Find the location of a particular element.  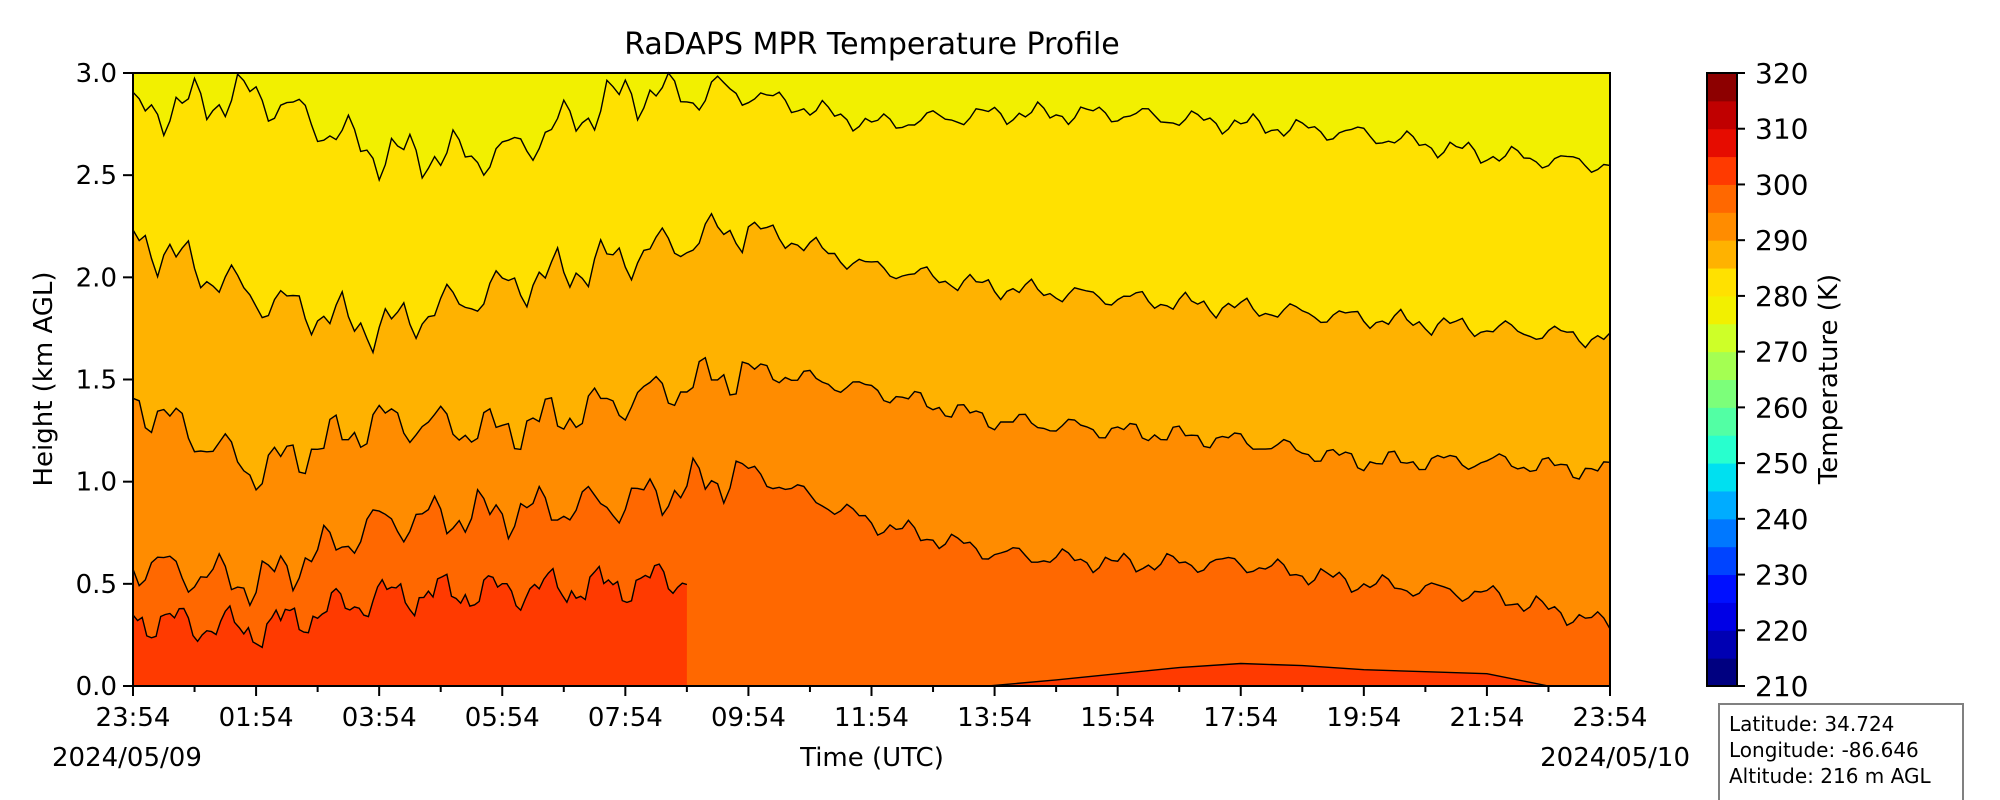

y-tick-label: 2.0 is located at coordinates (96, 278).